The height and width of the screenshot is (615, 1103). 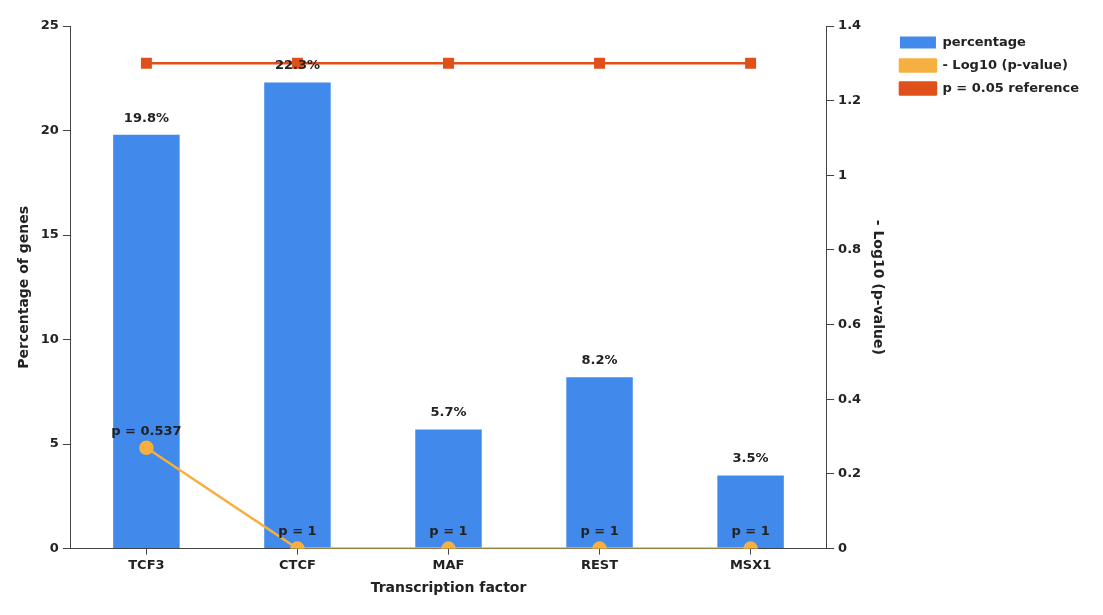 I want to click on y2-tick-label: 1.4, so click(x=850, y=25).